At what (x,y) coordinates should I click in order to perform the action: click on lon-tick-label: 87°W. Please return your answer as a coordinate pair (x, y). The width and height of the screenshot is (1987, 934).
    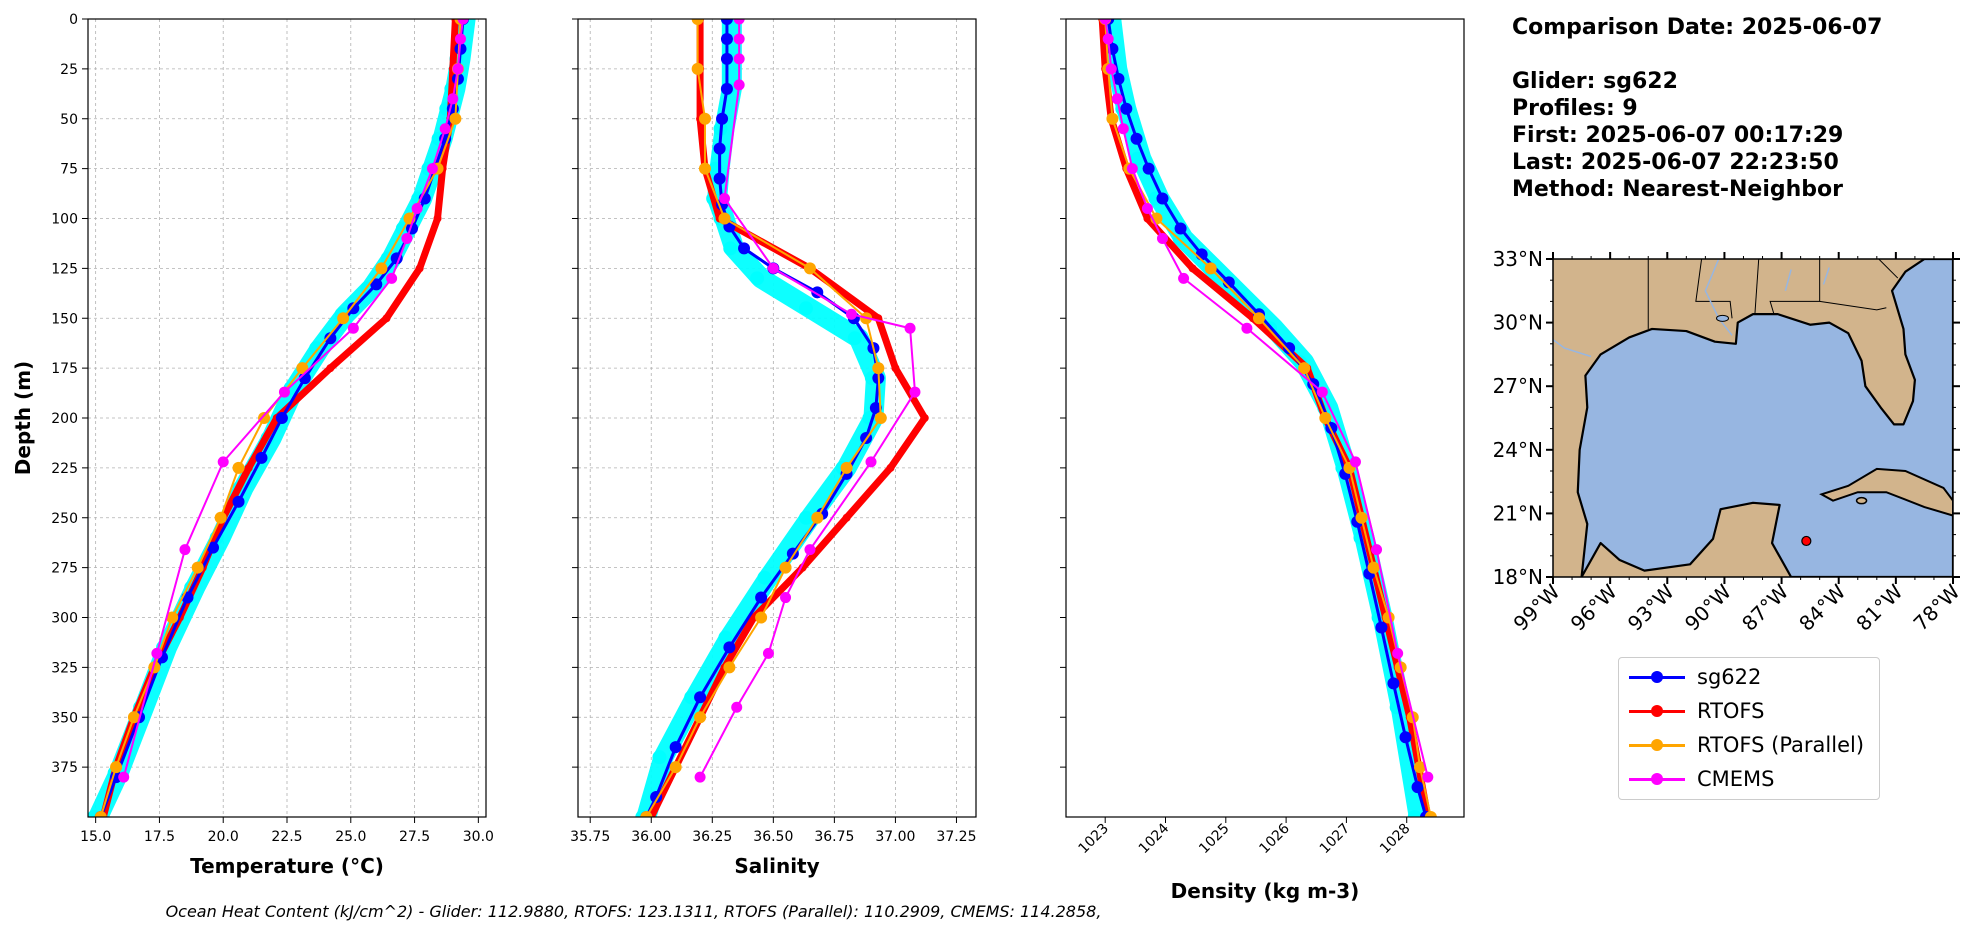
    Looking at the image, I should click on (1765, 607).